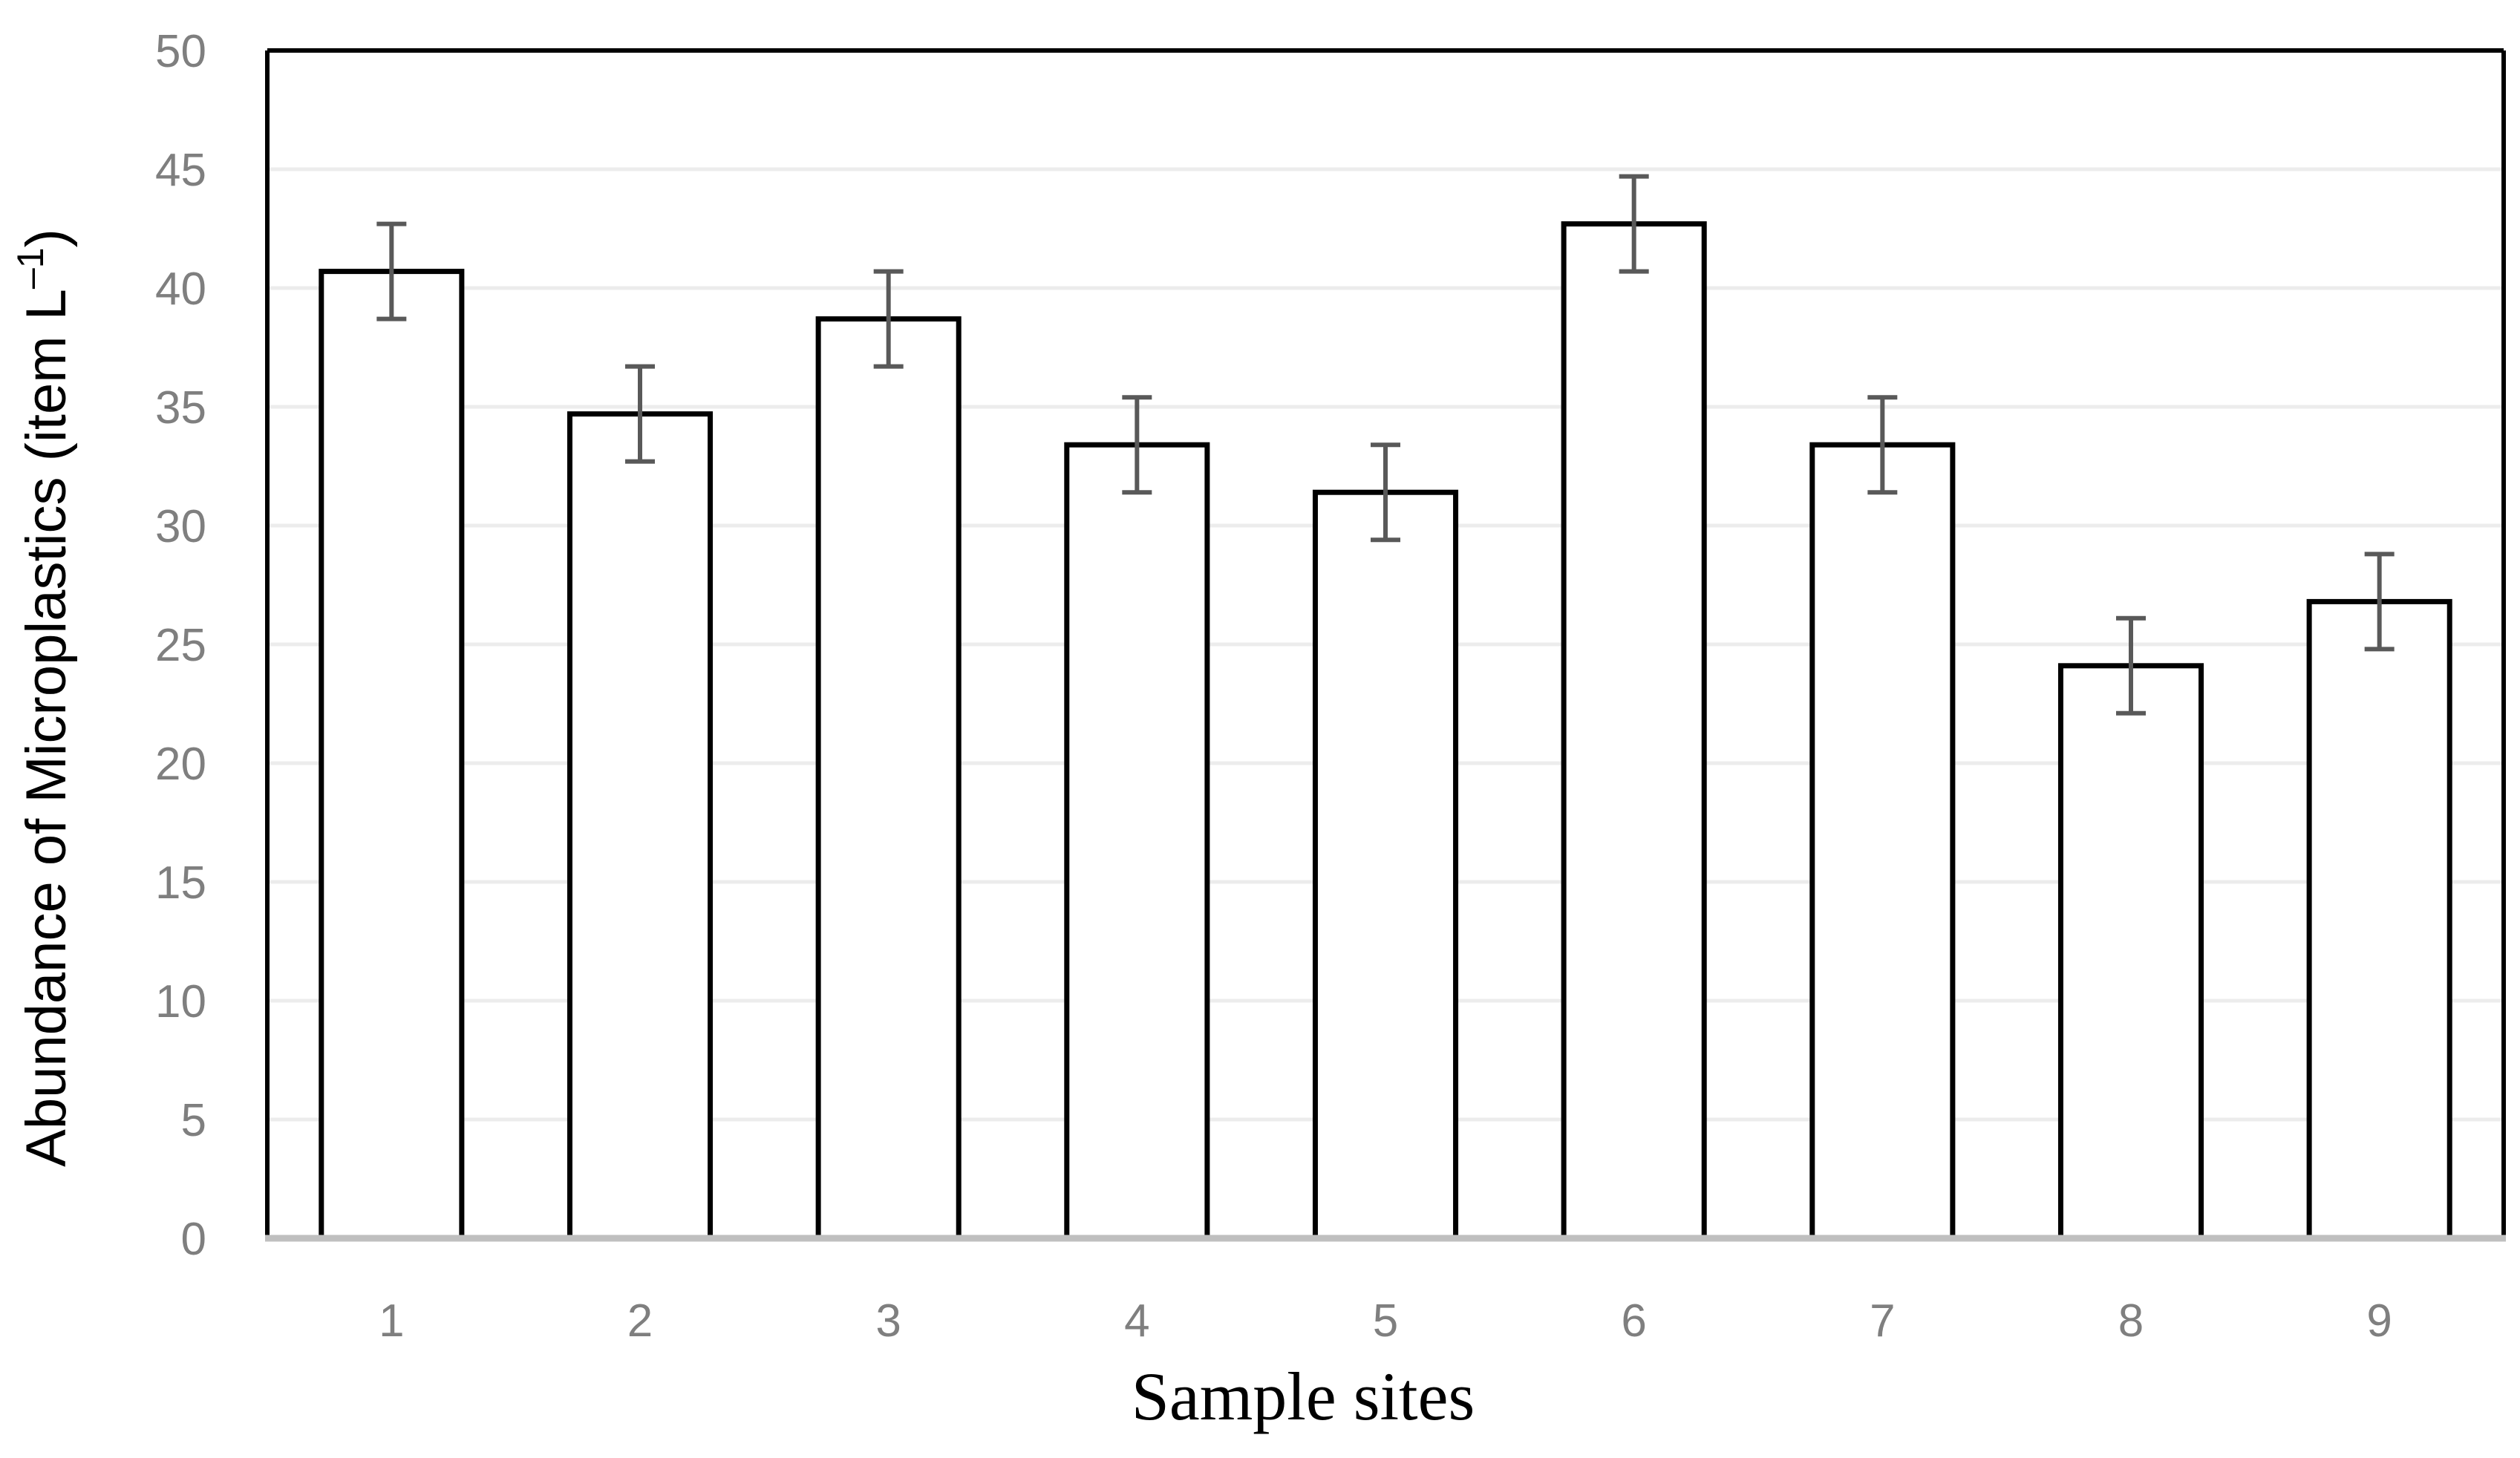  What do you see at coordinates (888, 1321) in the screenshot?
I see `x-tick-label-3: 3` at bounding box center [888, 1321].